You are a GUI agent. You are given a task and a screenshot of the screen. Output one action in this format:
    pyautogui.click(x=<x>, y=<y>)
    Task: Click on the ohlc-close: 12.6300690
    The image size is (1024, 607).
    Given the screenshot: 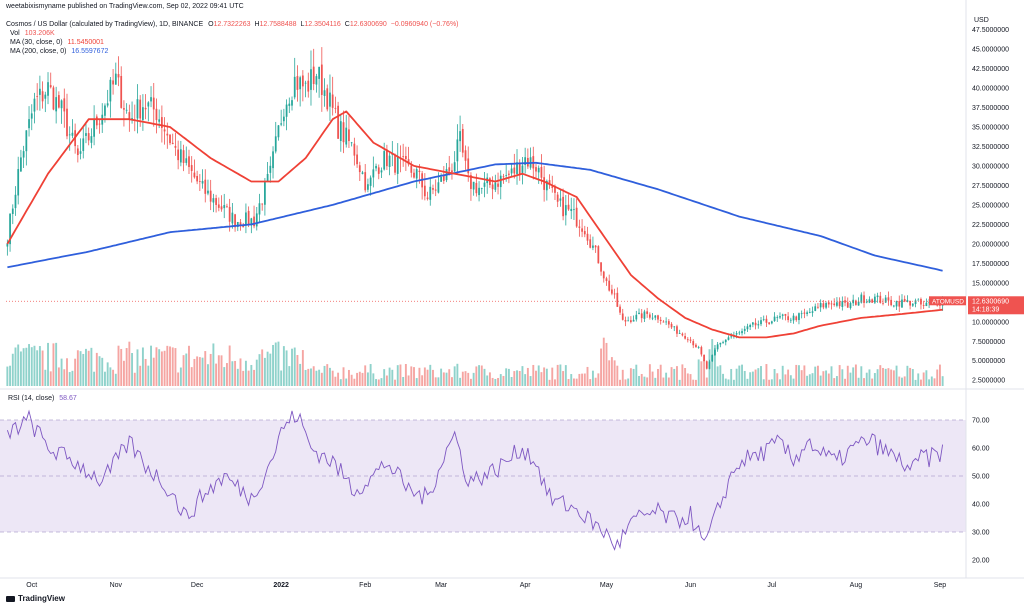 What is the action you would take?
    pyautogui.click(x=368, y=24)
    